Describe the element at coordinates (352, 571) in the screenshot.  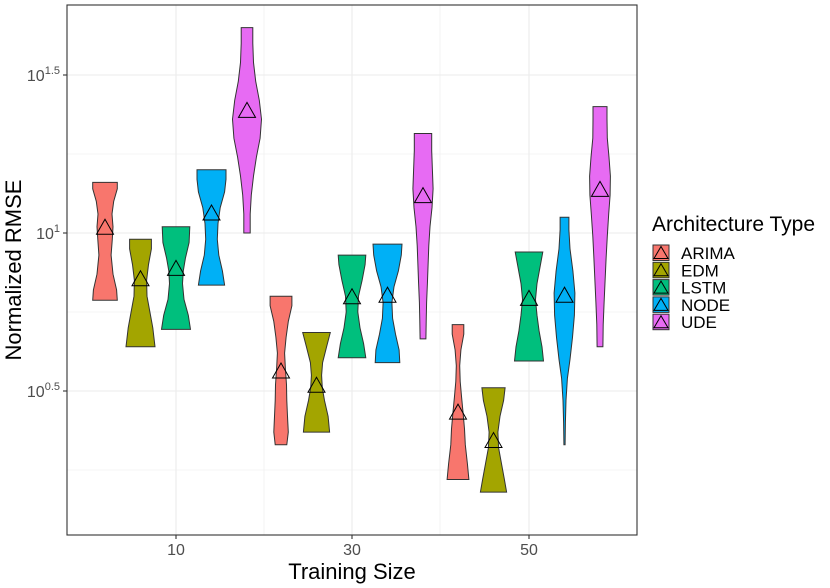
I see `x-axis-title: Training Size` at that location.